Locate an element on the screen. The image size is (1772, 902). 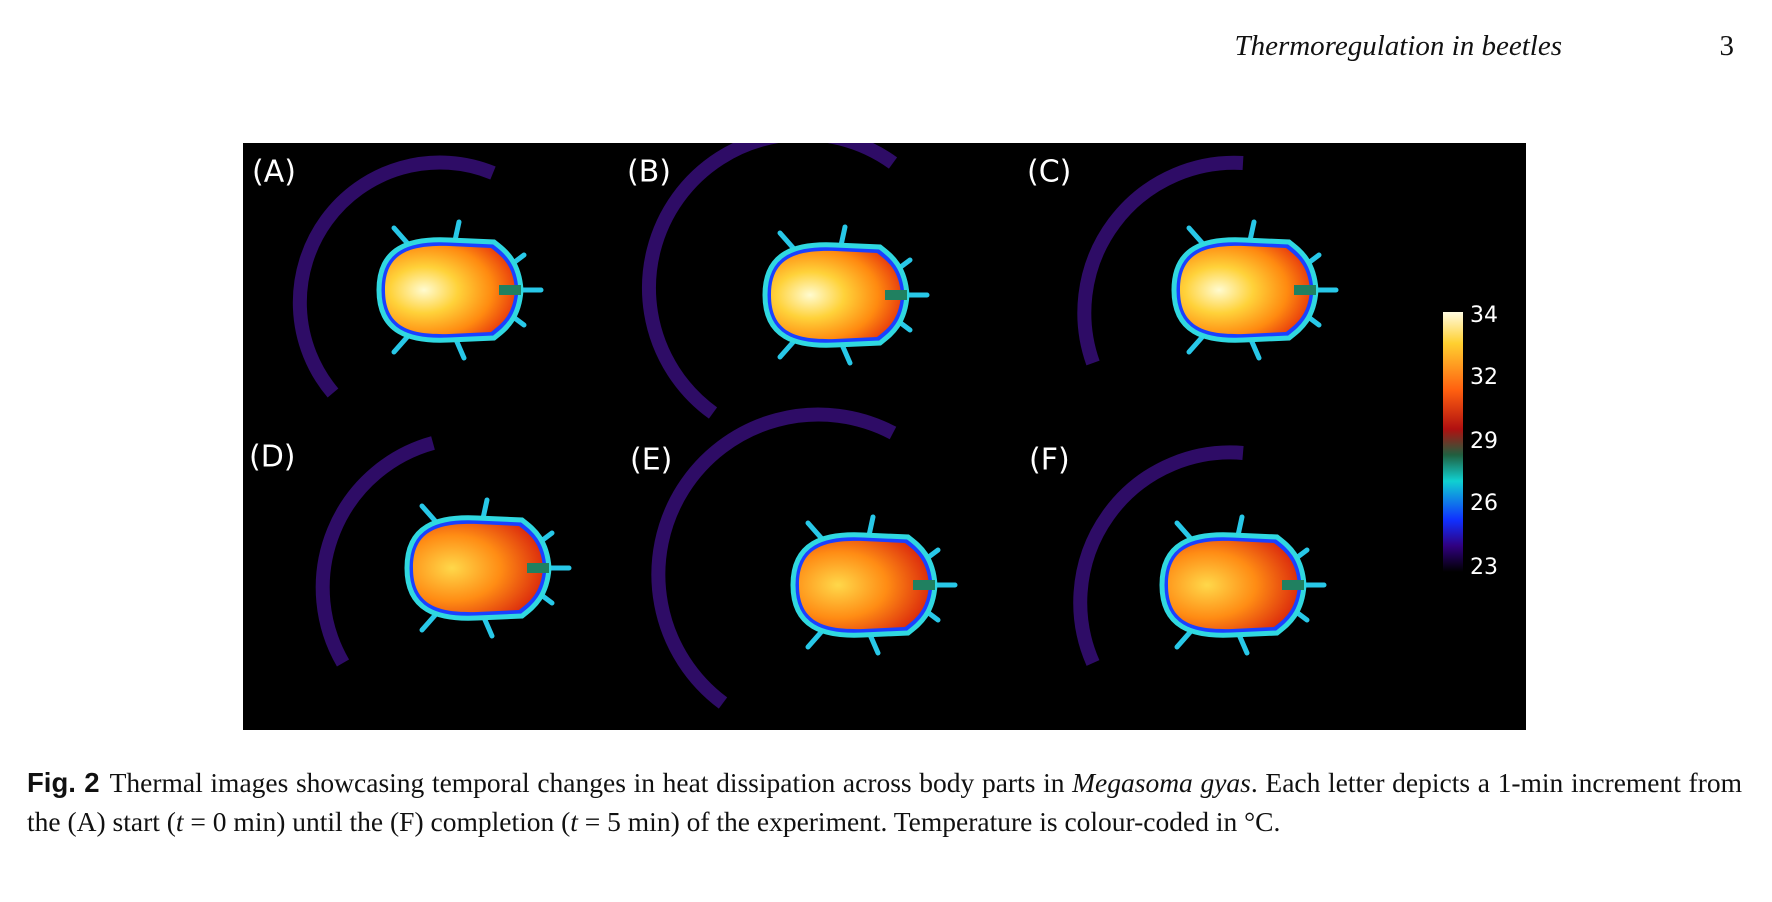
running-title: Thermoregulation in beetles is located at coordinates (1398, 46).